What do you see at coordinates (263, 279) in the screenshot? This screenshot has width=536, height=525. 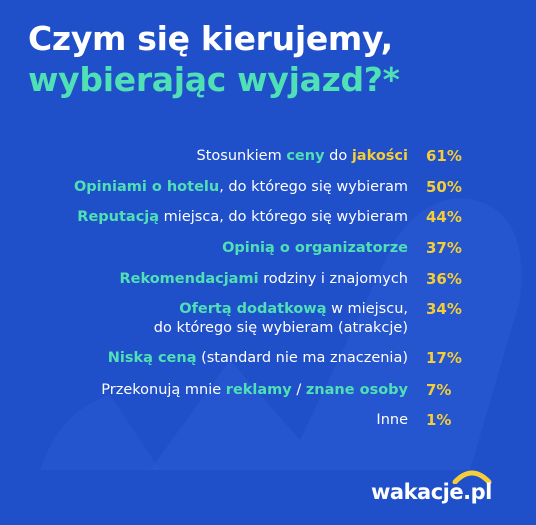 I see `row-label: Rekomendacjami rodziny i znajomych` at bounding box center [263, 279].